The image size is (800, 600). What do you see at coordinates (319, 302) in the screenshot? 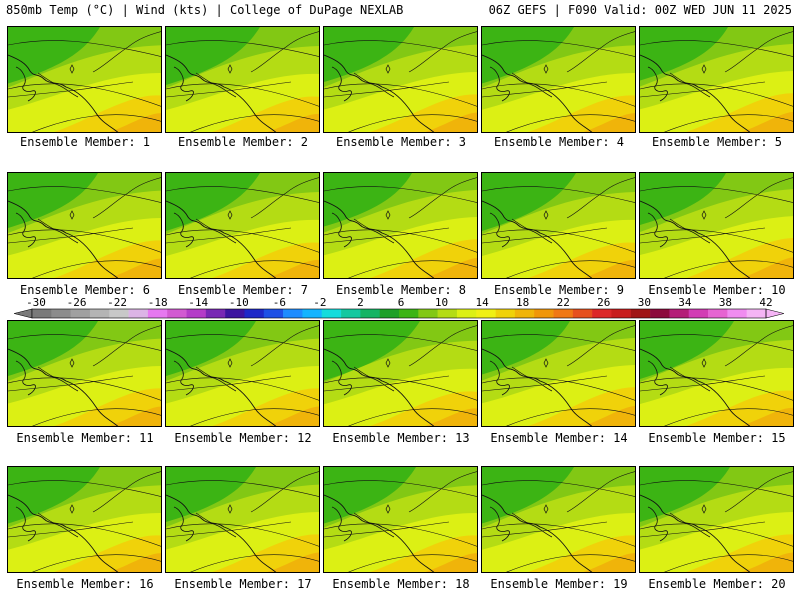
I see `colorbar-tick-label: -2` at bounding box center [319, 302].